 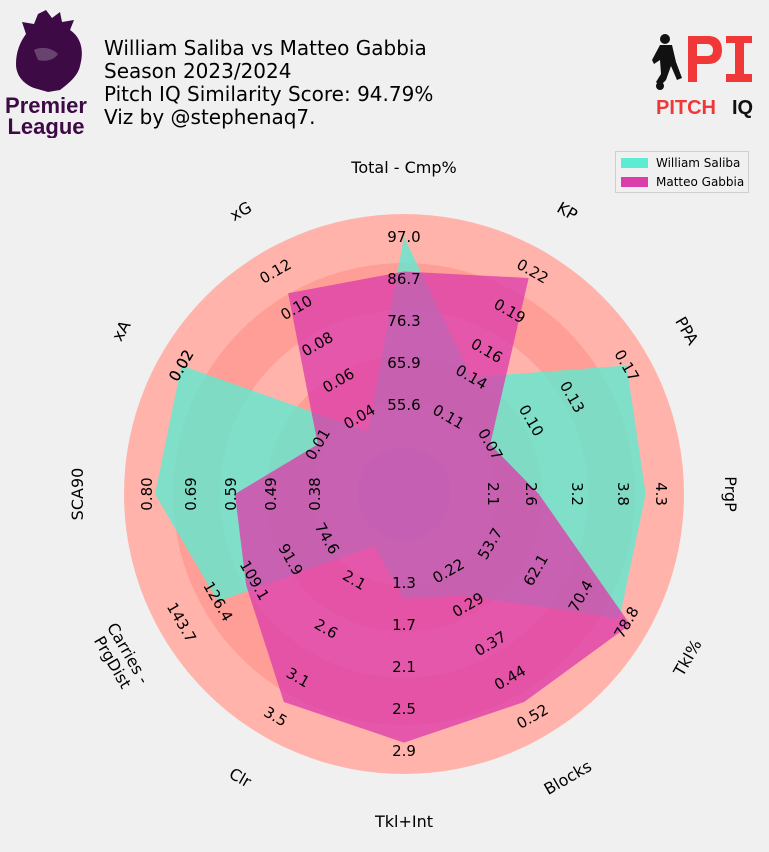 What do you see at coordinates (567, 211) in the screenshot?
I see `param-label: KP` at bounding box center [567, 211].